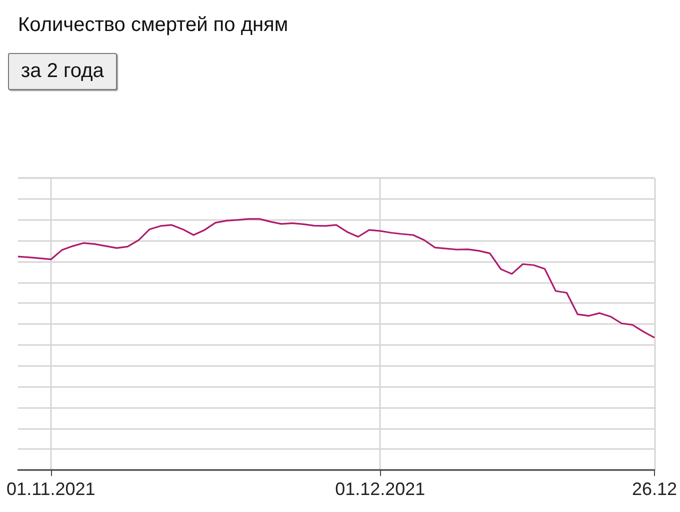  I want to click on button: за 2 года, so click(62, 71).